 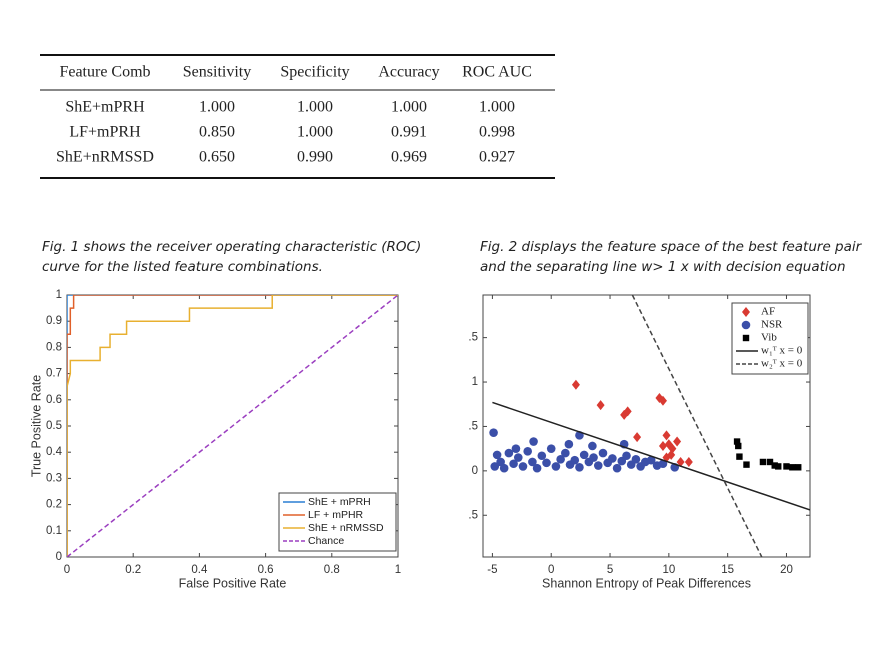 What do you see at coordinates (104, 72) in the screenshot?
I see `table-header: Feature Comb` at bounding box center [104, 72].